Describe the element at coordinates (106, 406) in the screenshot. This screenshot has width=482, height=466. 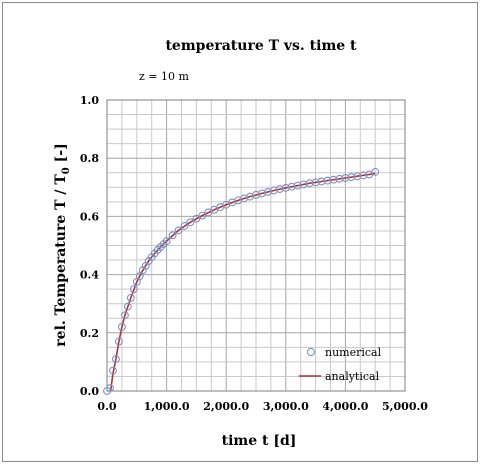
I see `x-tick-label: 0.0` at that location.